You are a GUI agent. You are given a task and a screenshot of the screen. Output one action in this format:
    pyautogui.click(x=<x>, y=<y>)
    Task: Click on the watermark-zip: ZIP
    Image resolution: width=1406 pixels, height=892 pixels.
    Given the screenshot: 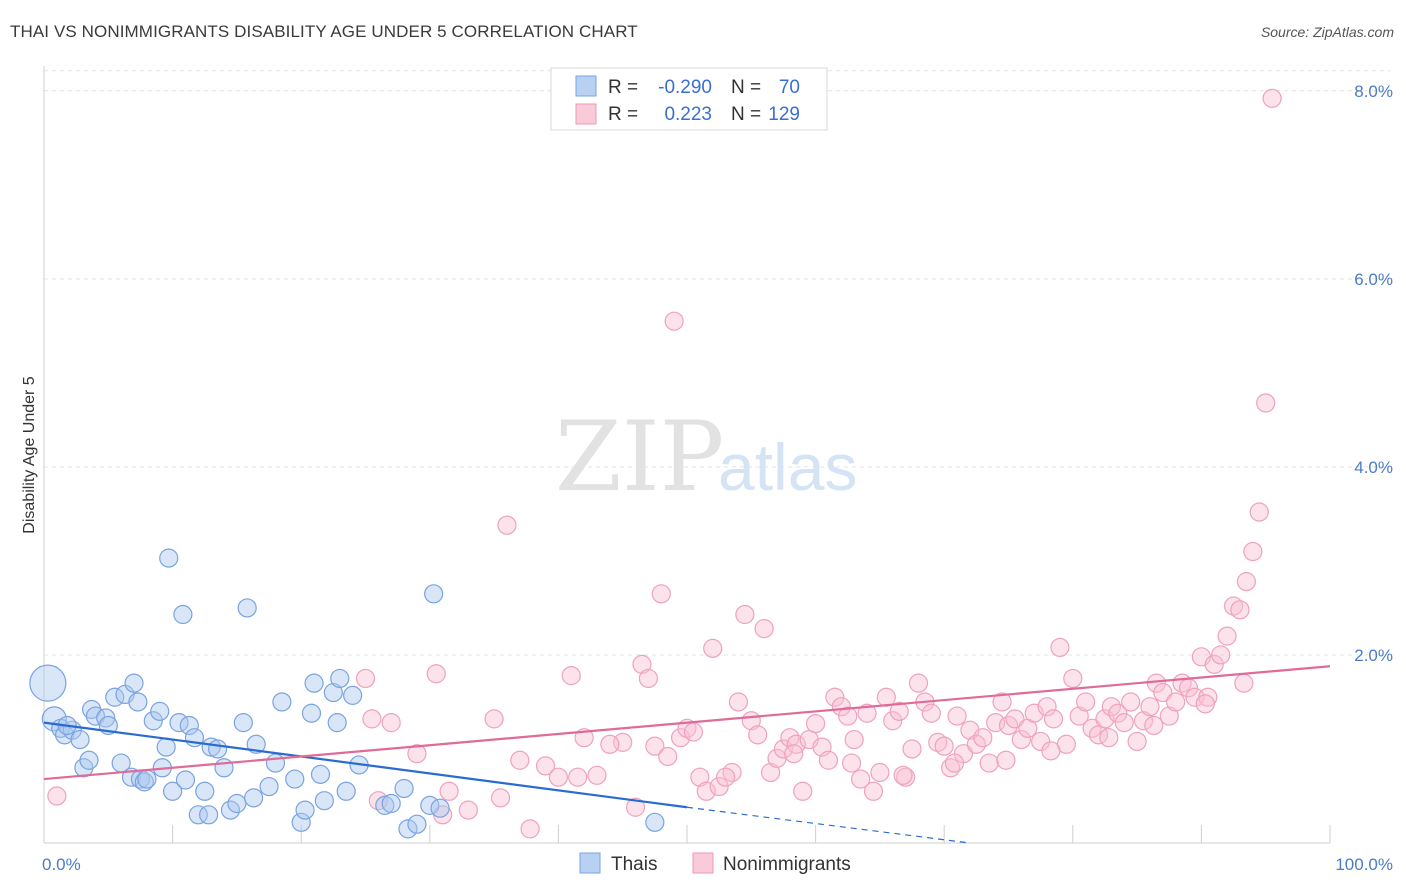 What is the action you would take?
    pyautogui.click(x=639, y=457)
    